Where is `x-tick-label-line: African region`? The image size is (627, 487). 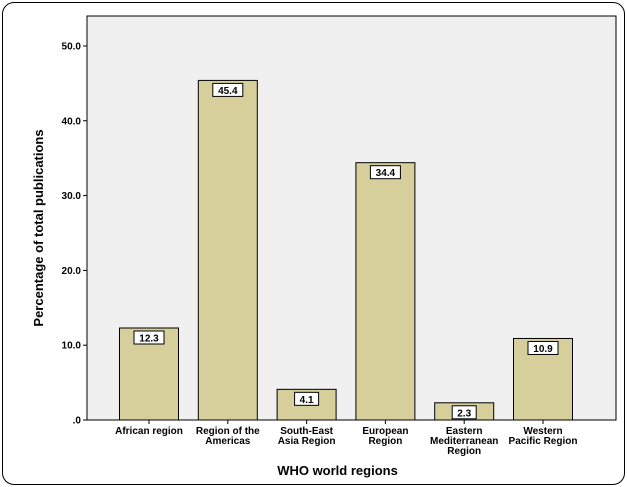 x-tick-label-line: African region is located at coordinates (149, 431).